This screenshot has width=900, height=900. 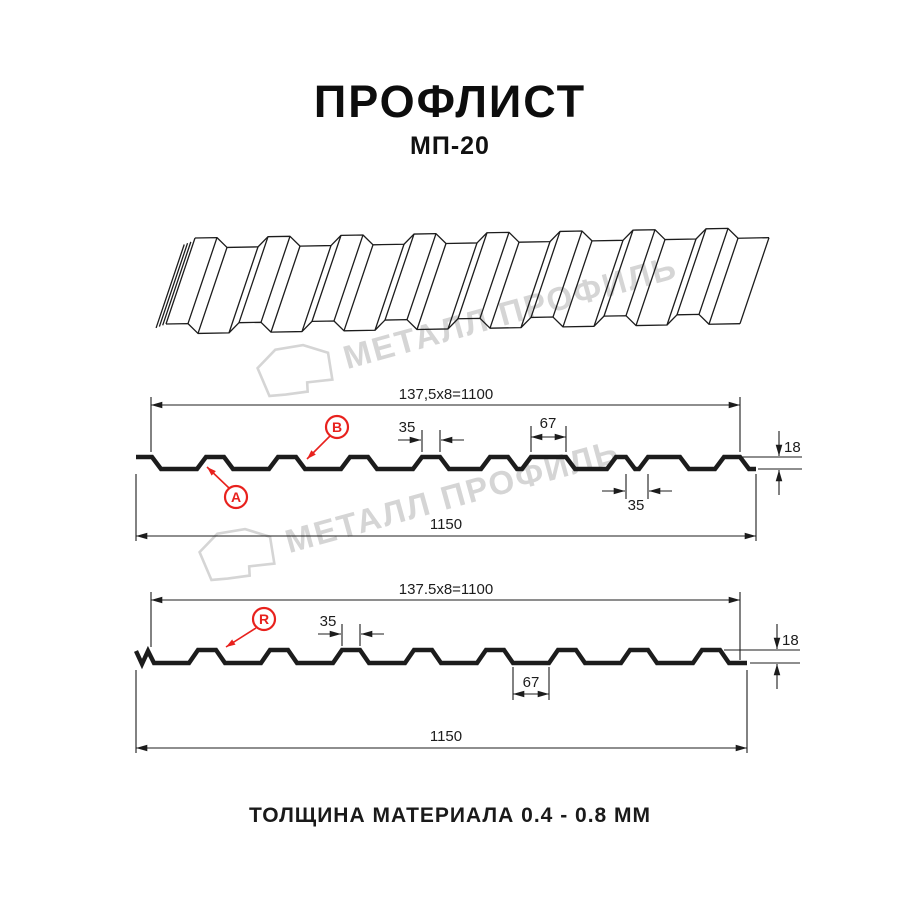 I want to click on leader-a, so click(x=218, y=477).